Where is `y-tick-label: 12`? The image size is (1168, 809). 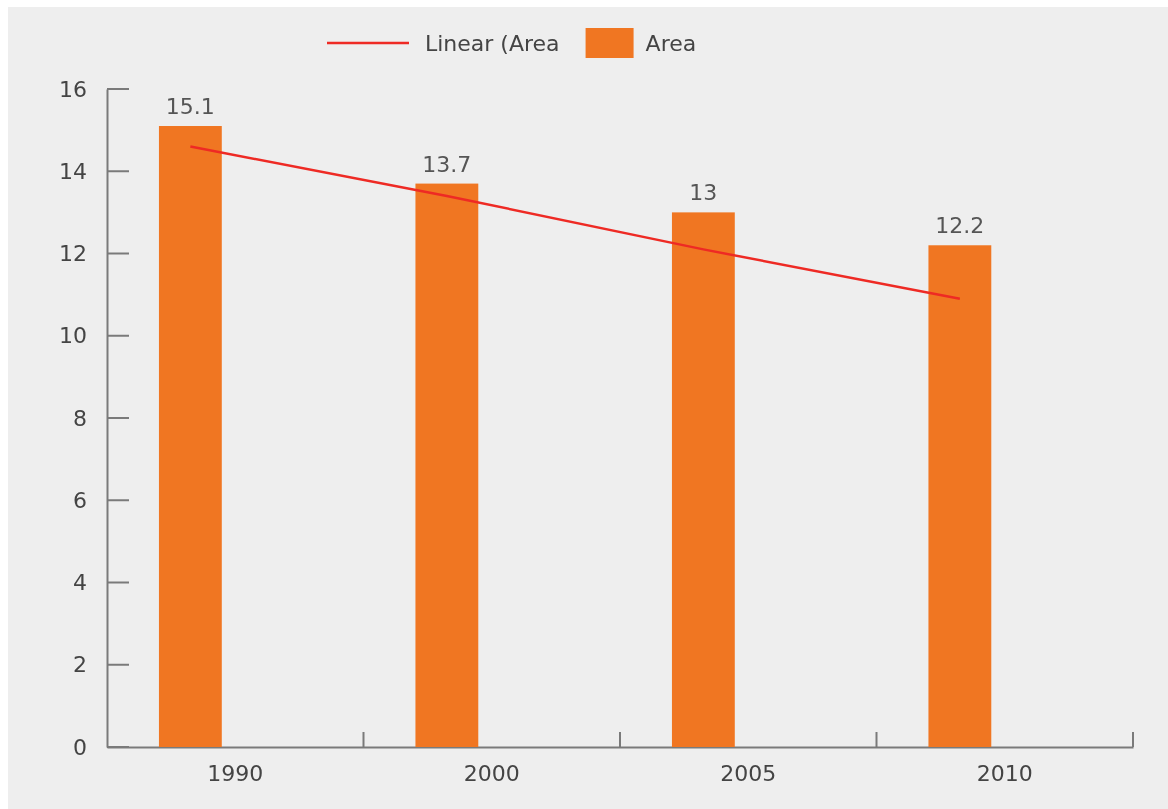 y-tick-label: 12 is located at coordinates (73, 254).